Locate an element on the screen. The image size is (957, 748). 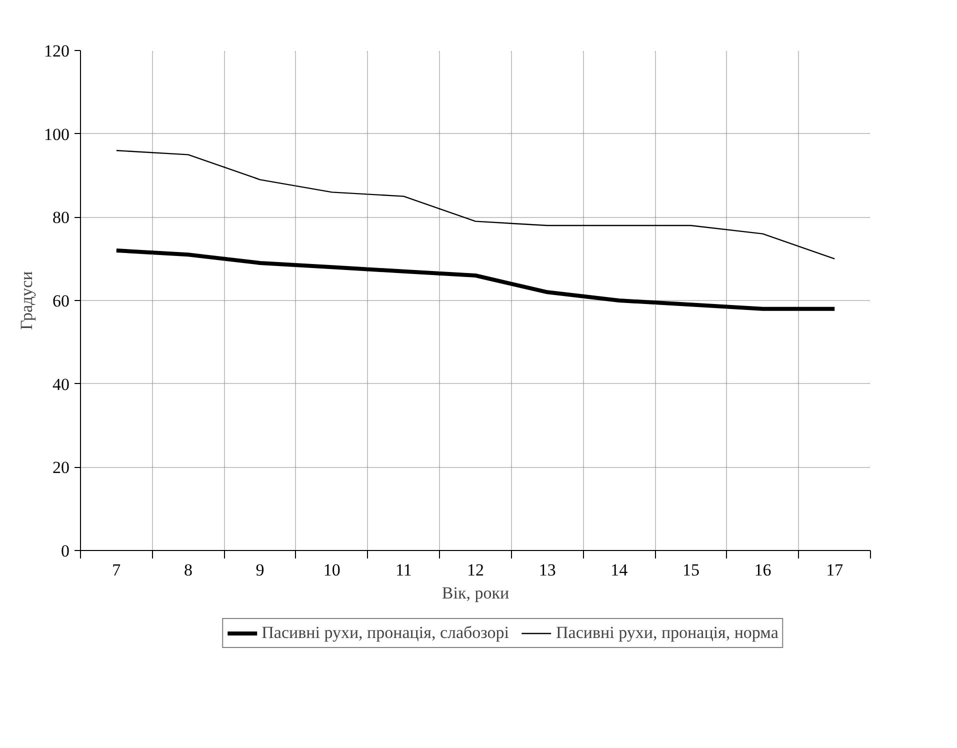
x-tick-label: 12 is located at coordinates (475, 570).